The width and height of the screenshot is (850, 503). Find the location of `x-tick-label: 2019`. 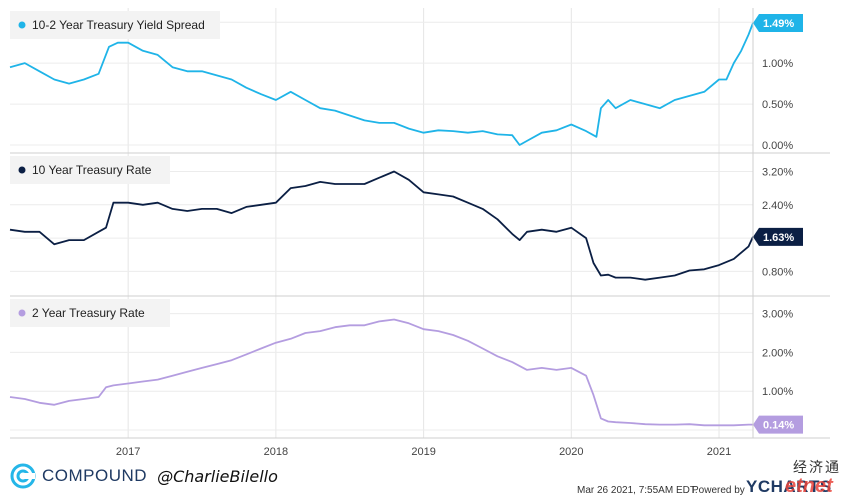

x-tick-label: 2019 is located at coordinates (423, 450).